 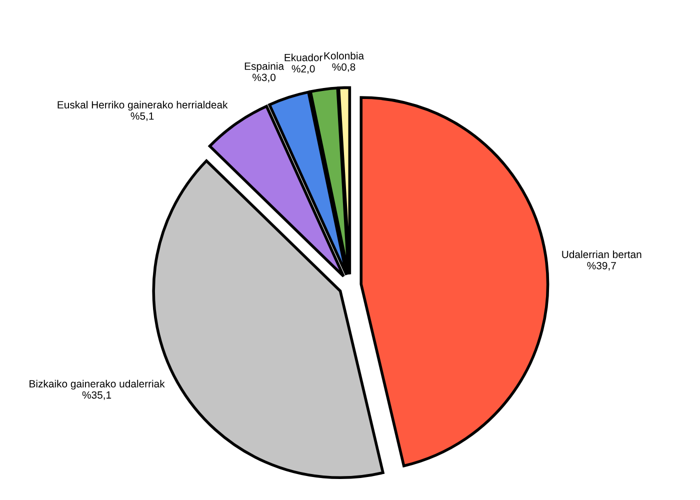 I want to click on data-label: %2,0, so click(x=303, y=69).